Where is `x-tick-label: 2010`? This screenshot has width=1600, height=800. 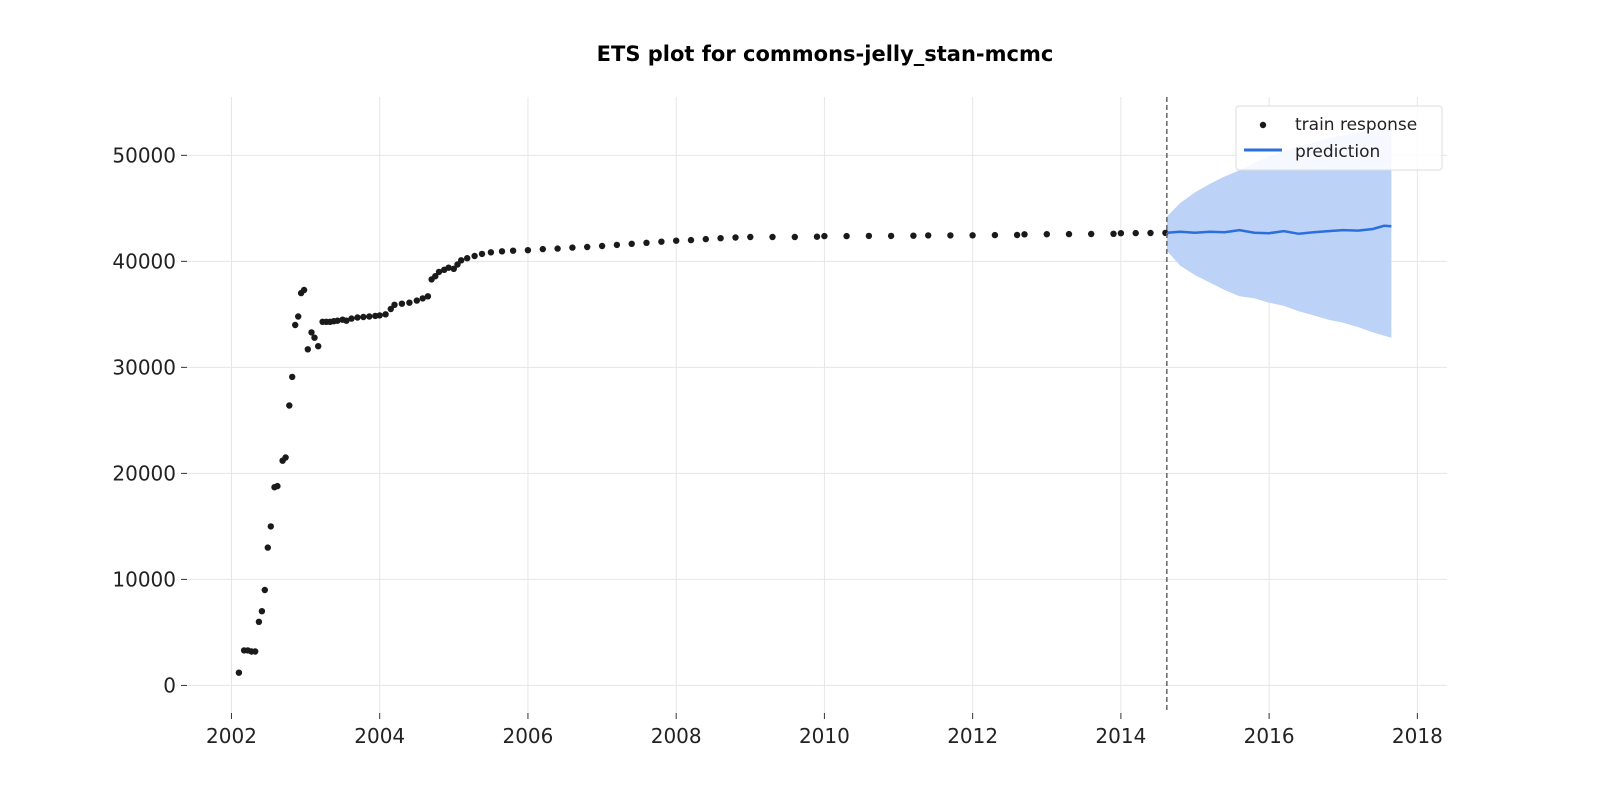
x-tick-label: 2010 is located at coordinates (824, 736).